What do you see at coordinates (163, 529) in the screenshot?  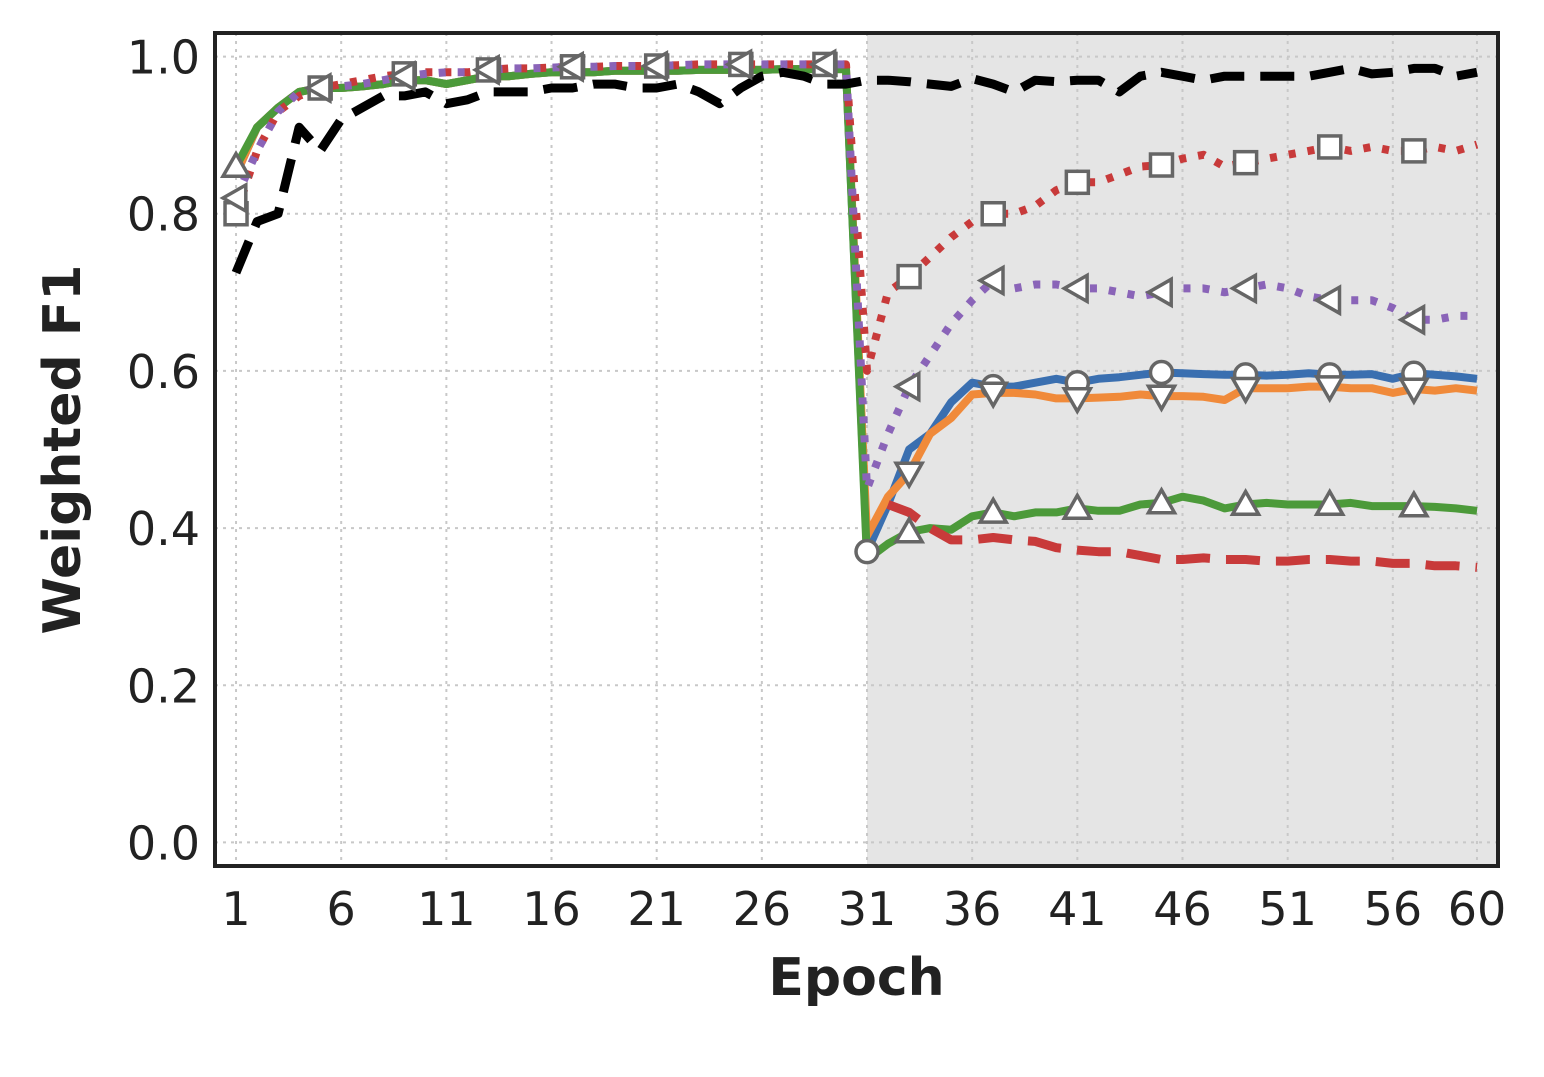 I see `y-tick-label: 0.4` at bounding box center [163, 529].